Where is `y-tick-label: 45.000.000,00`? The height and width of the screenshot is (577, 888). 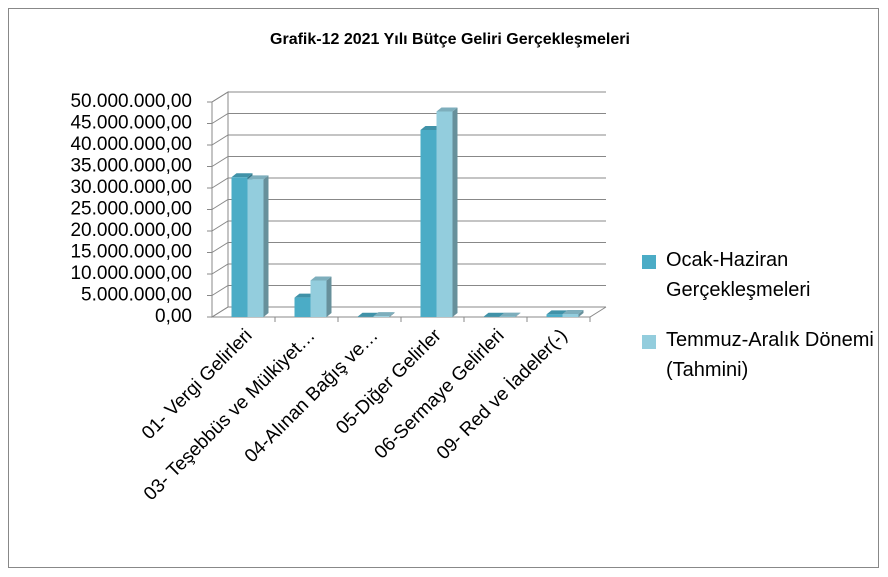
y-tick-label: 45.000.000,00 is located at coordinates (131, 123).